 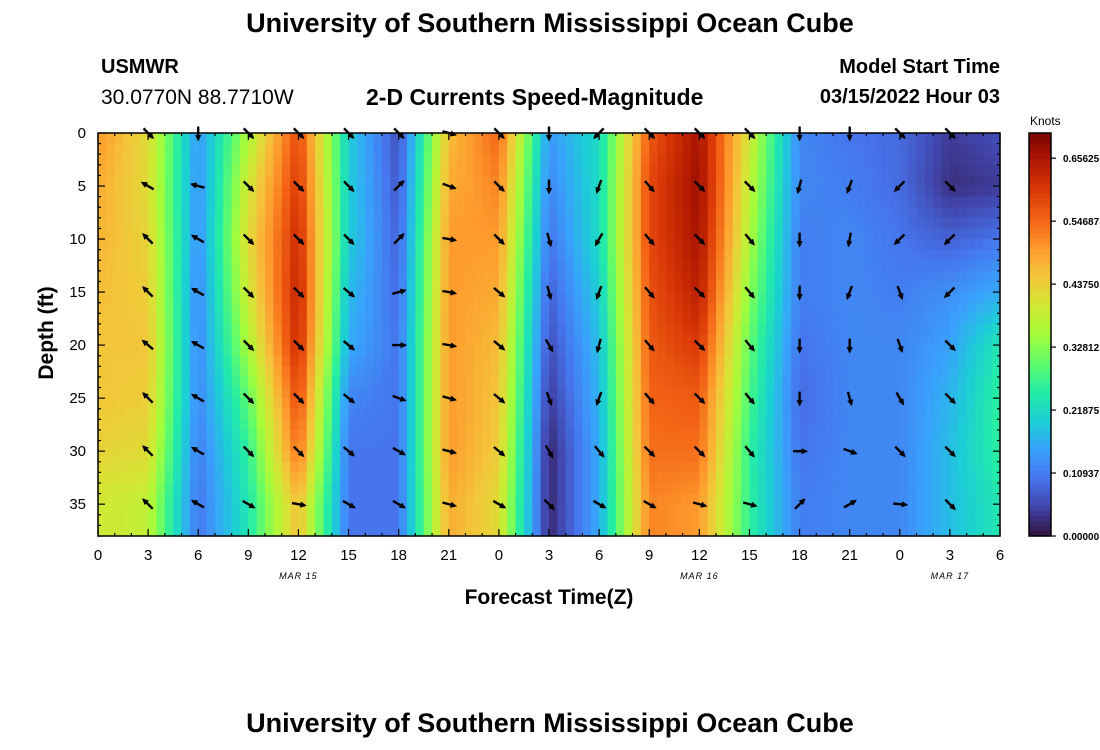 What do you see at coordinates (623, 576) in the screenshot?
I see `date-labels: MAR 15 MAR 16 MAR 17` at bounding box center [623, 576].